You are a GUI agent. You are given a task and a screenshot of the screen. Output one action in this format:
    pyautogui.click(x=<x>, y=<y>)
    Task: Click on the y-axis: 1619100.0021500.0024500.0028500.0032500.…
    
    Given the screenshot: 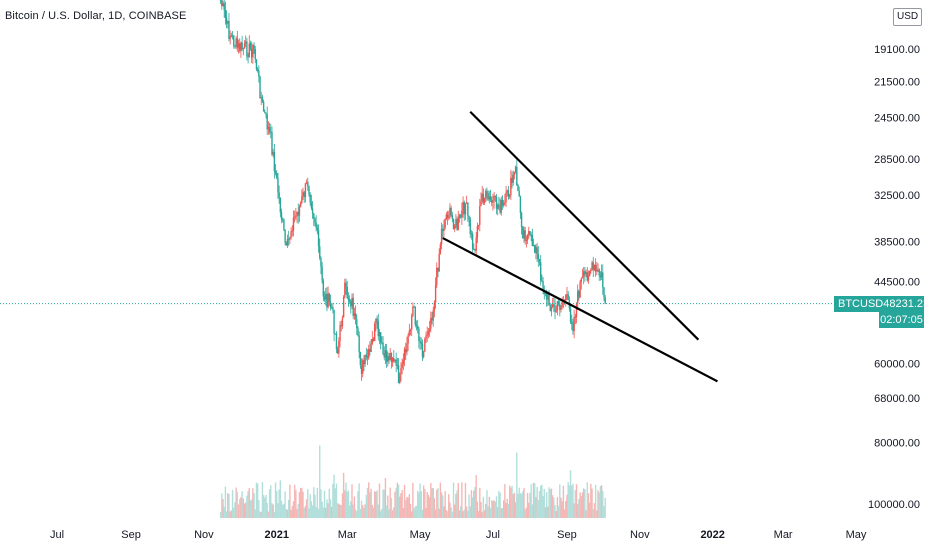 What is the action you would take?
    pyautogui.click(x=894, y=259)
    